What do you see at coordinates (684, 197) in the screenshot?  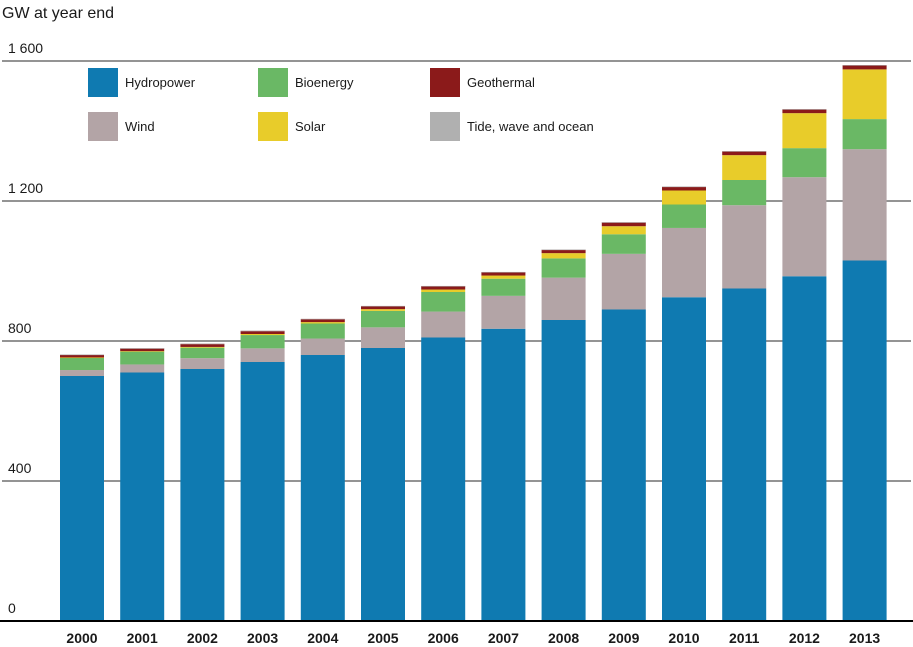 I see `bar-solar-2010` at bounding box center [684, 197].